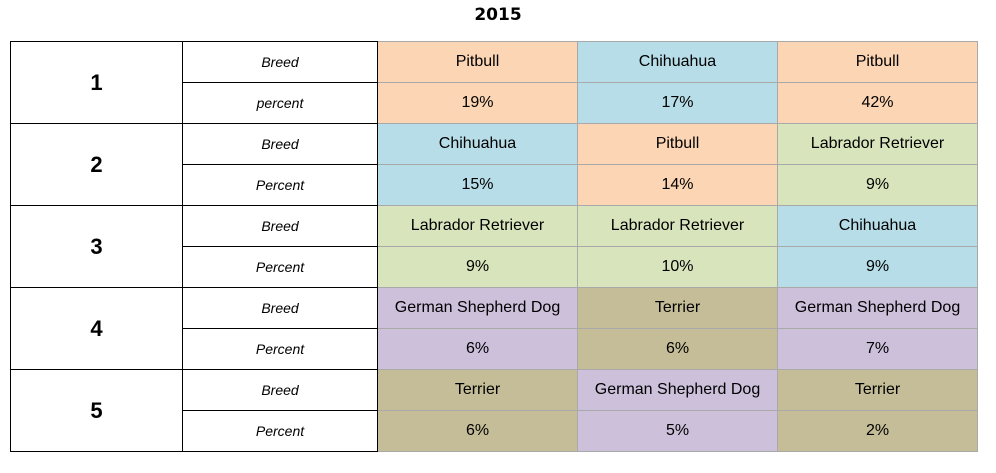  What do you see at coordinates (498, 15) in the screenshot?
I see `table-title: 2015` at bounding box center [498, 15].